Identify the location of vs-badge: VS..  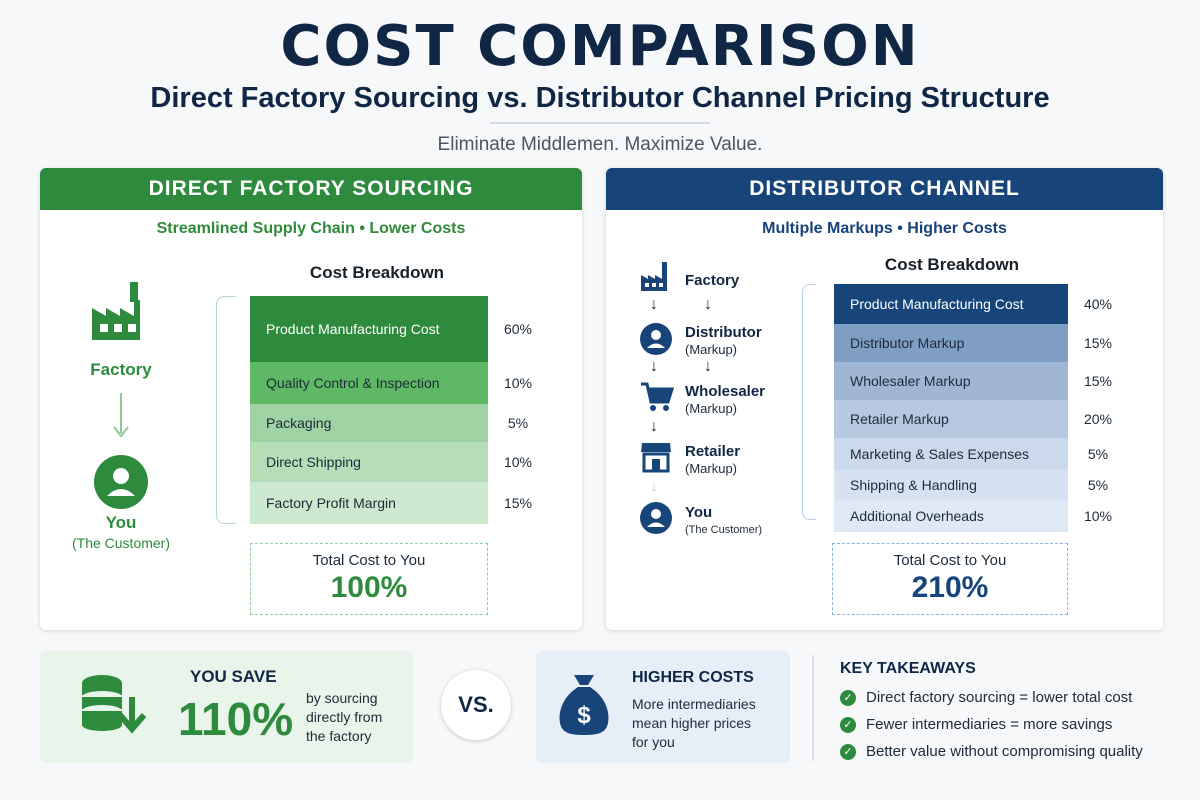
(476, 705).